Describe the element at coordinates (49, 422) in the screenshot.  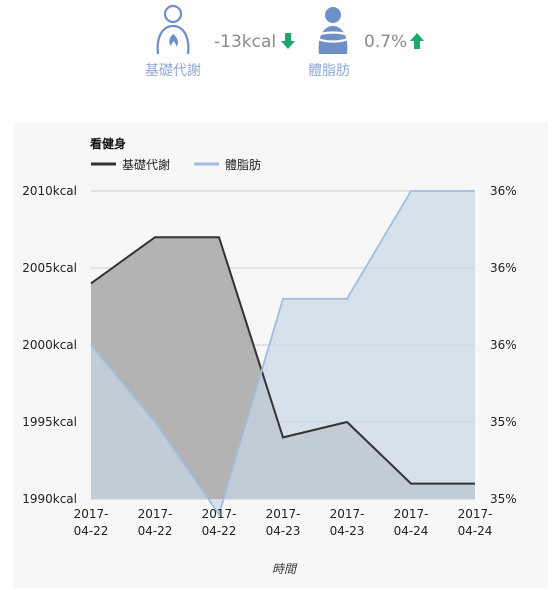
I see `y-left-tick-label: 1995kcal` at that location.